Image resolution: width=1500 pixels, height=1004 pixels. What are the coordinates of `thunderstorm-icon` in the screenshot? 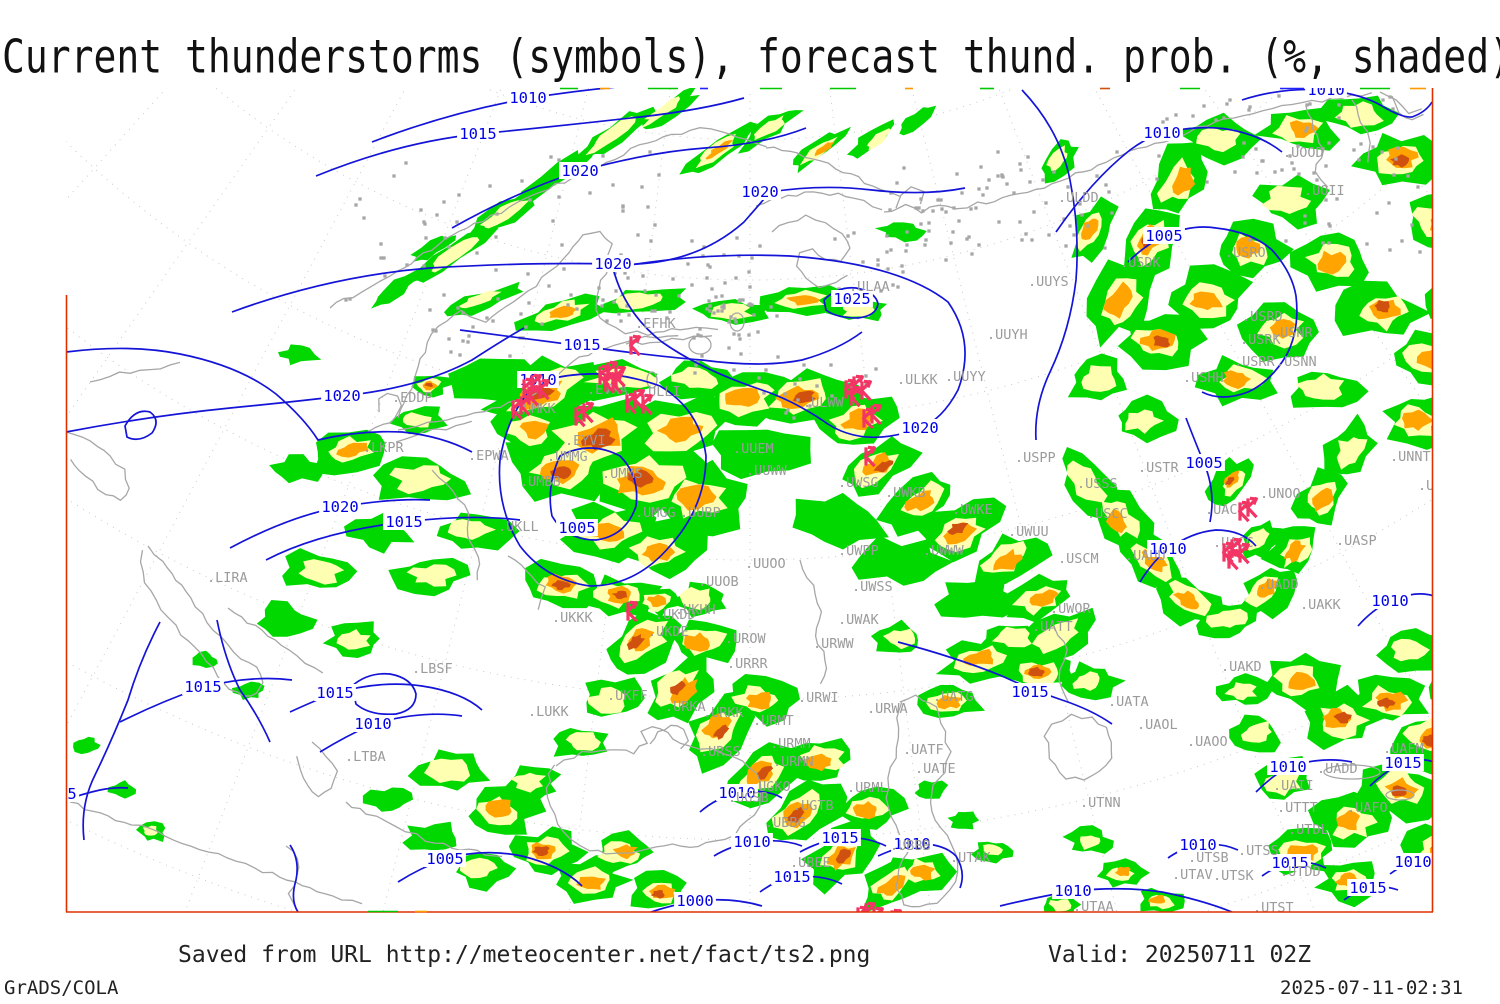 It's located at (1233, 559).